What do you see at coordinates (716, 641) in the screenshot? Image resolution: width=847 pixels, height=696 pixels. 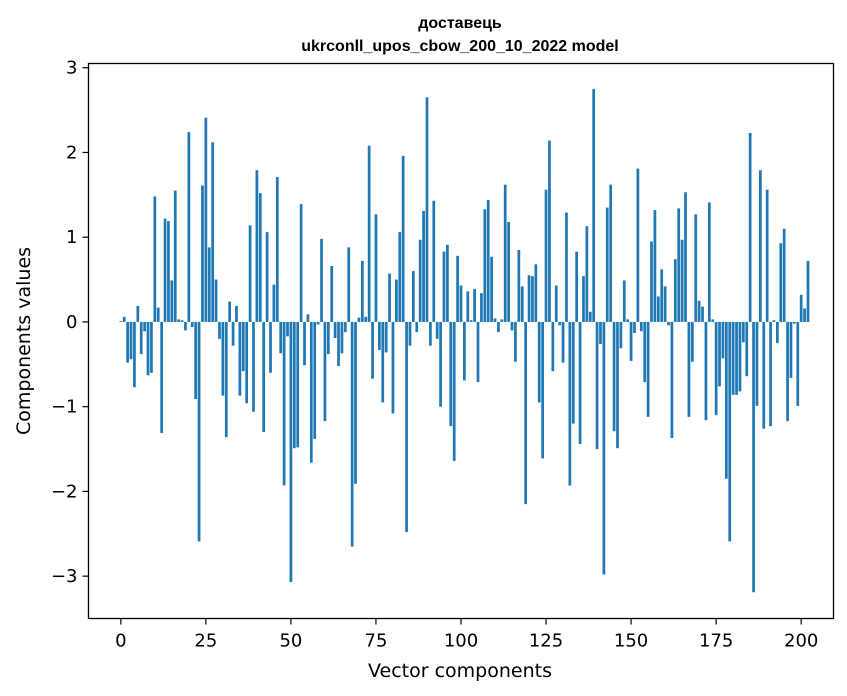 I see `x-tick-label: 175` at bounding box center [716, 641].